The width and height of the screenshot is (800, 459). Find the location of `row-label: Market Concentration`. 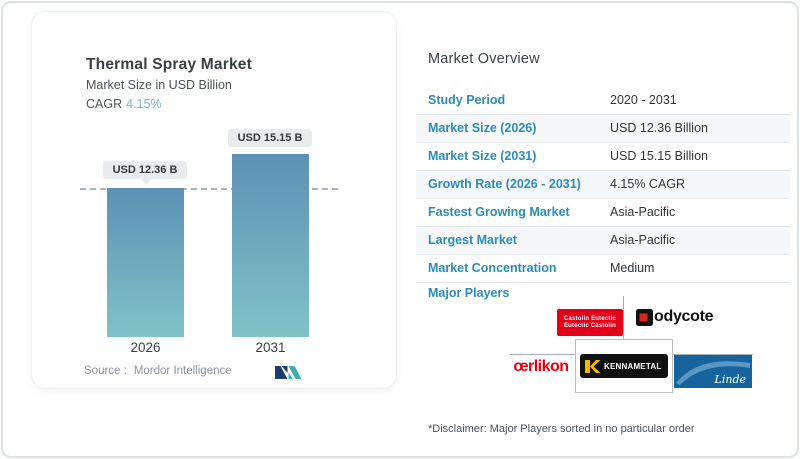

row-label: Market Concentration is located at coordinates (492, 268).